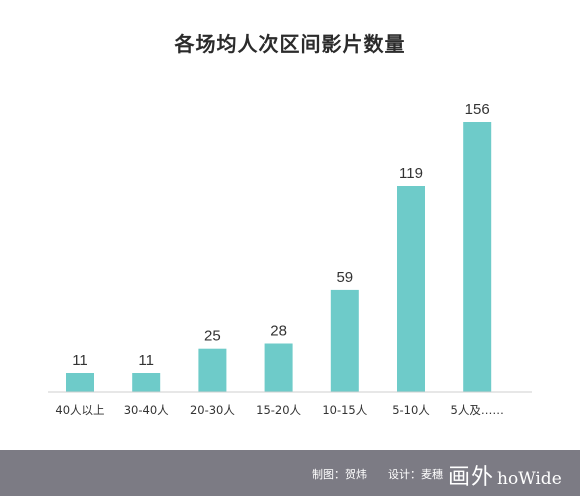 The image size is (580, 496). I want to click on data-label-4: 59, so click(344, 277).